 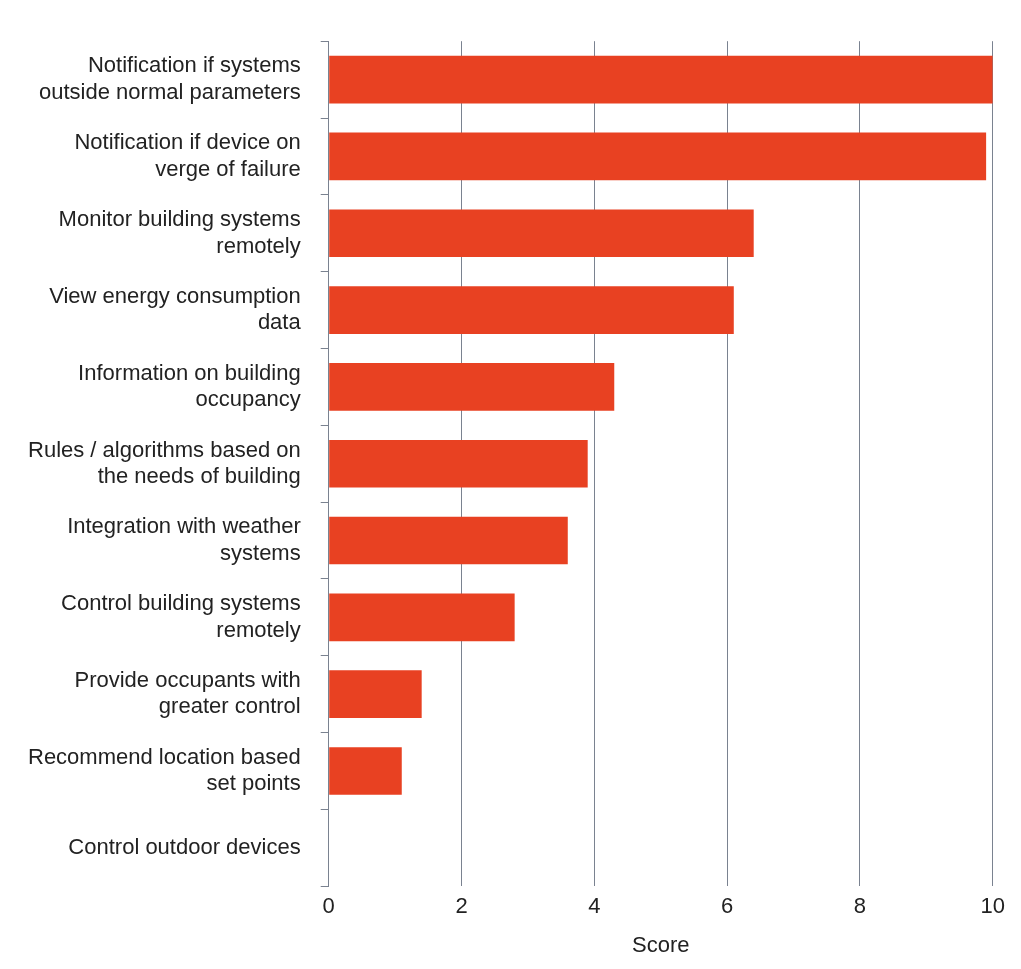 I want to click on x-tick-label: 6, so click(x=727, y=906).